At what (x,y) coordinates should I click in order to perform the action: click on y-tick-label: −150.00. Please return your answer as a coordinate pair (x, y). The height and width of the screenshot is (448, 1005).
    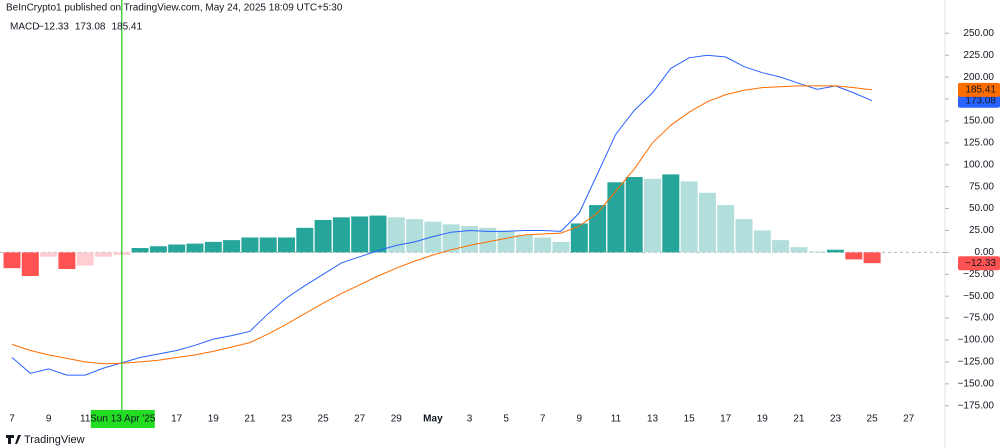
    Looking at the image, I should click on (976, 383).